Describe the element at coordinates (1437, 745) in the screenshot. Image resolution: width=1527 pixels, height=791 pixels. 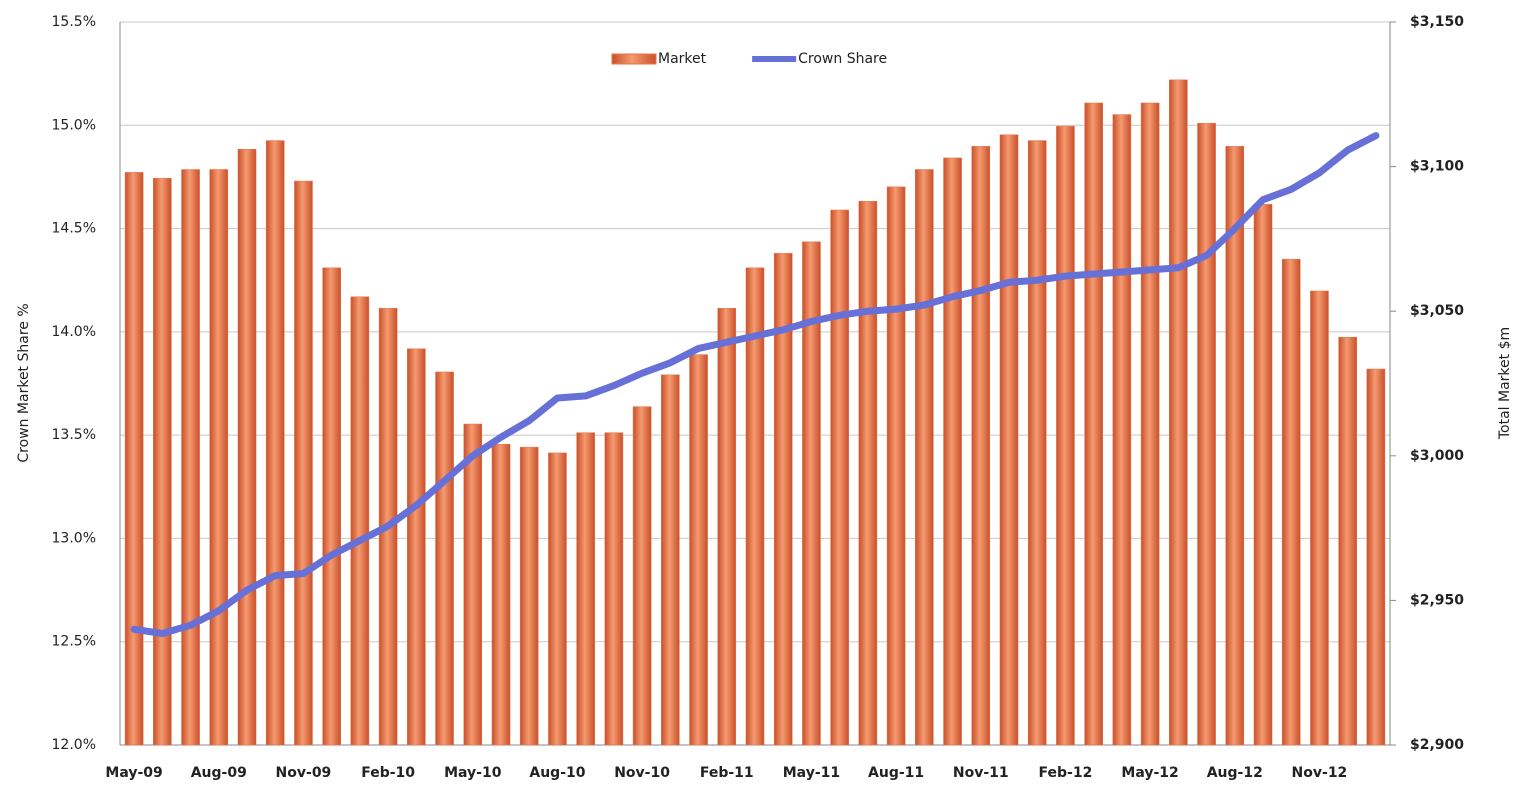
I see `y2-tick-label: $2,900` at that location.